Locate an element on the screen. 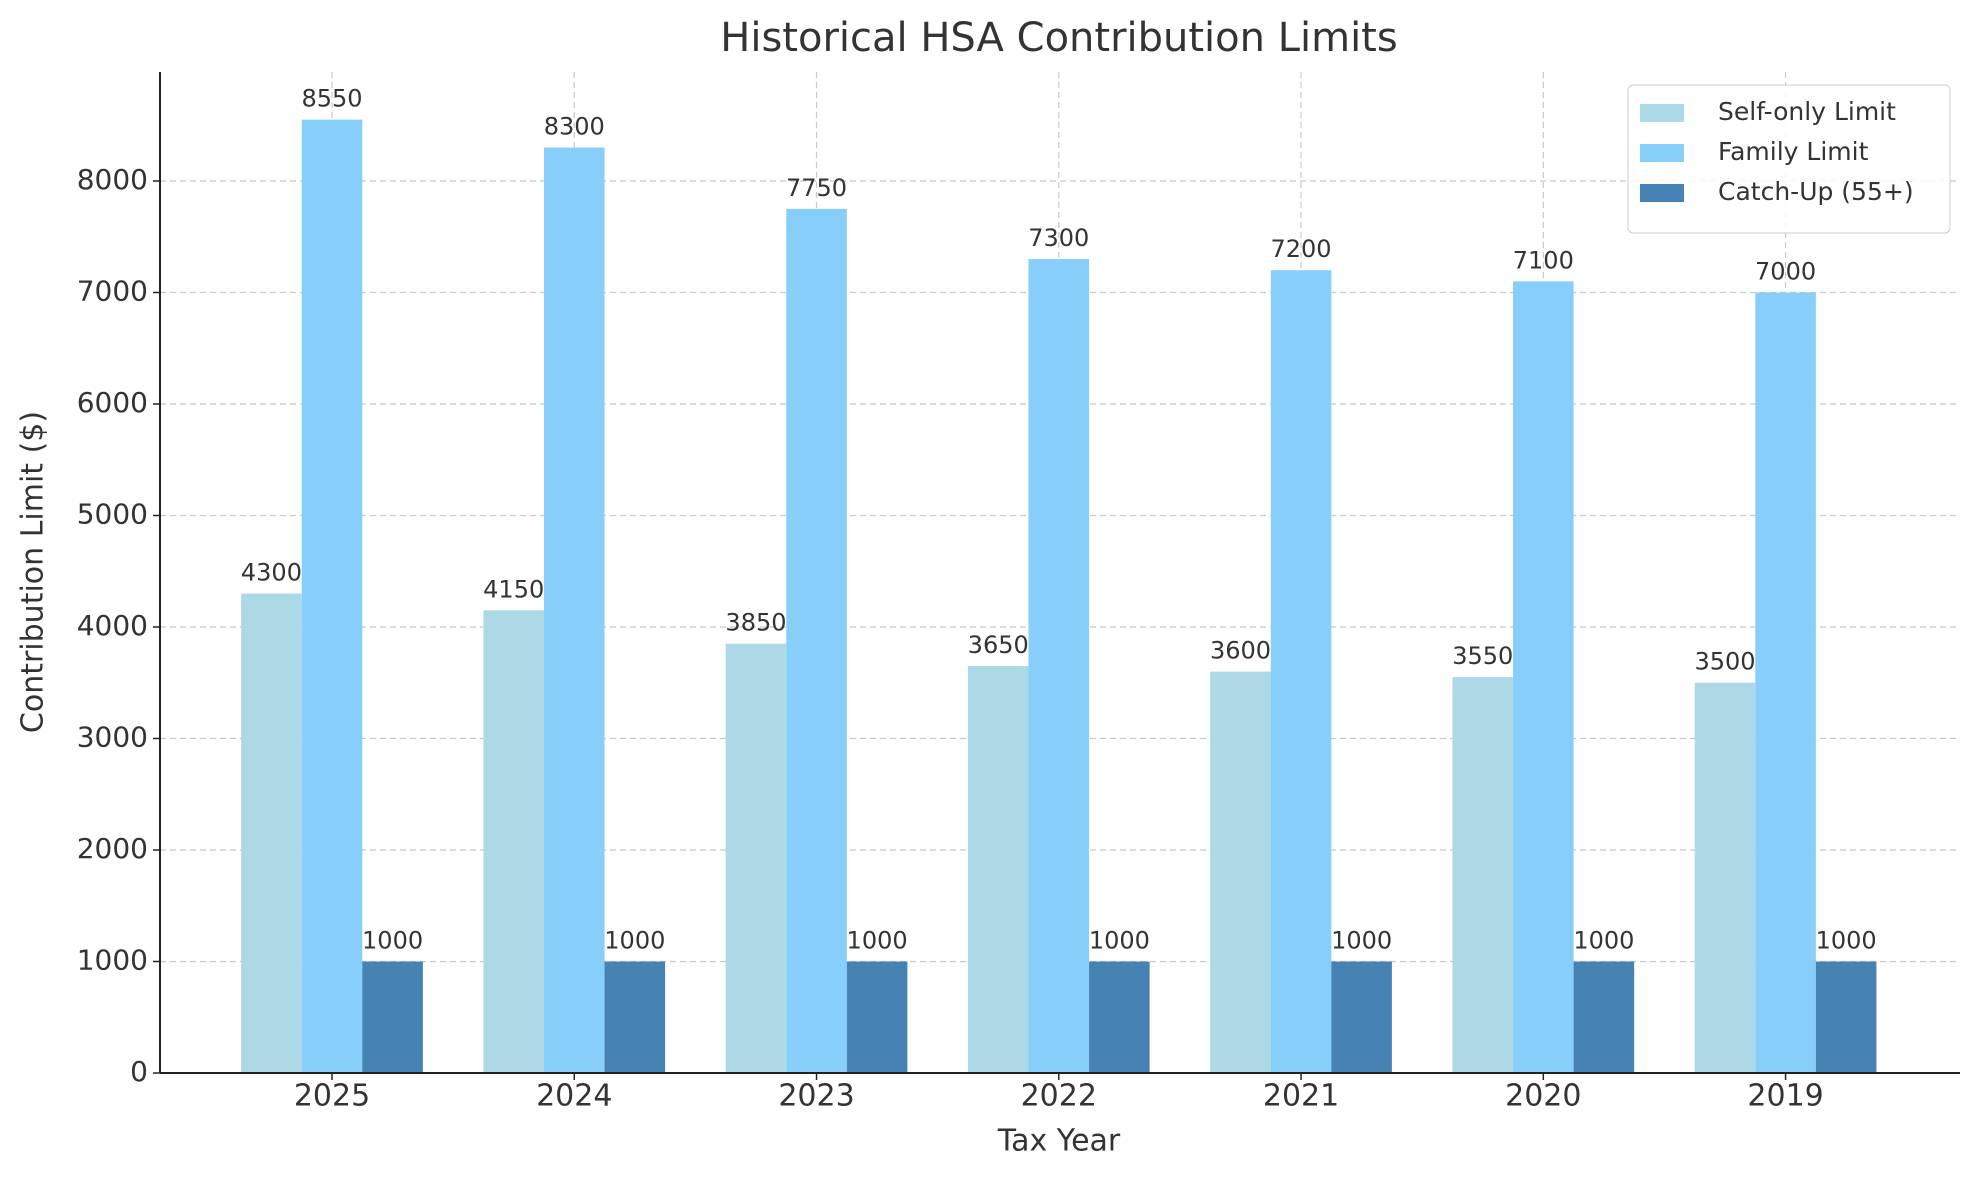  y-tick-label: 8000 is located at coordinates (112, 179).